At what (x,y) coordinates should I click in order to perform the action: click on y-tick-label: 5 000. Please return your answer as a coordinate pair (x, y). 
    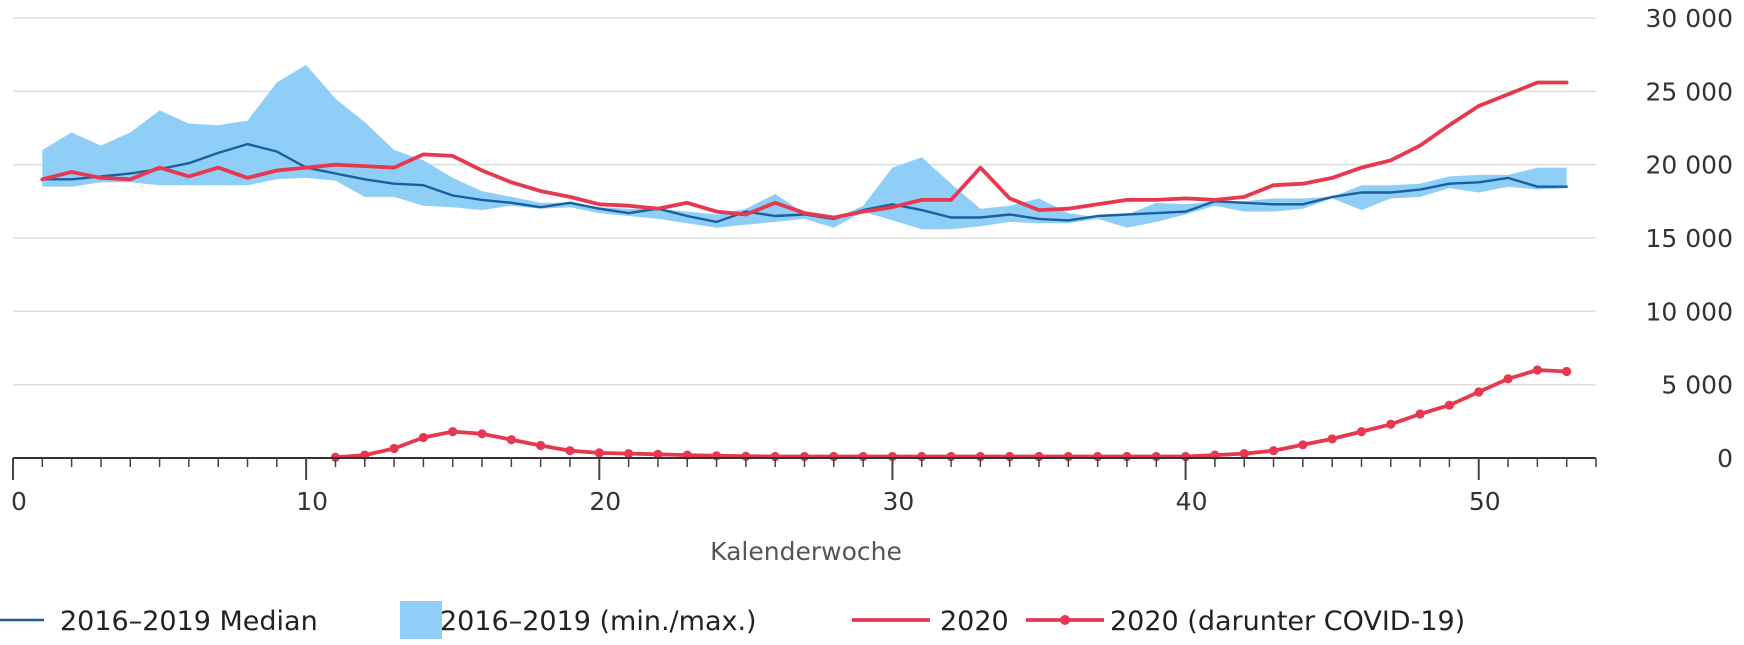
    Looking at the image, I should click on (1697, 385).